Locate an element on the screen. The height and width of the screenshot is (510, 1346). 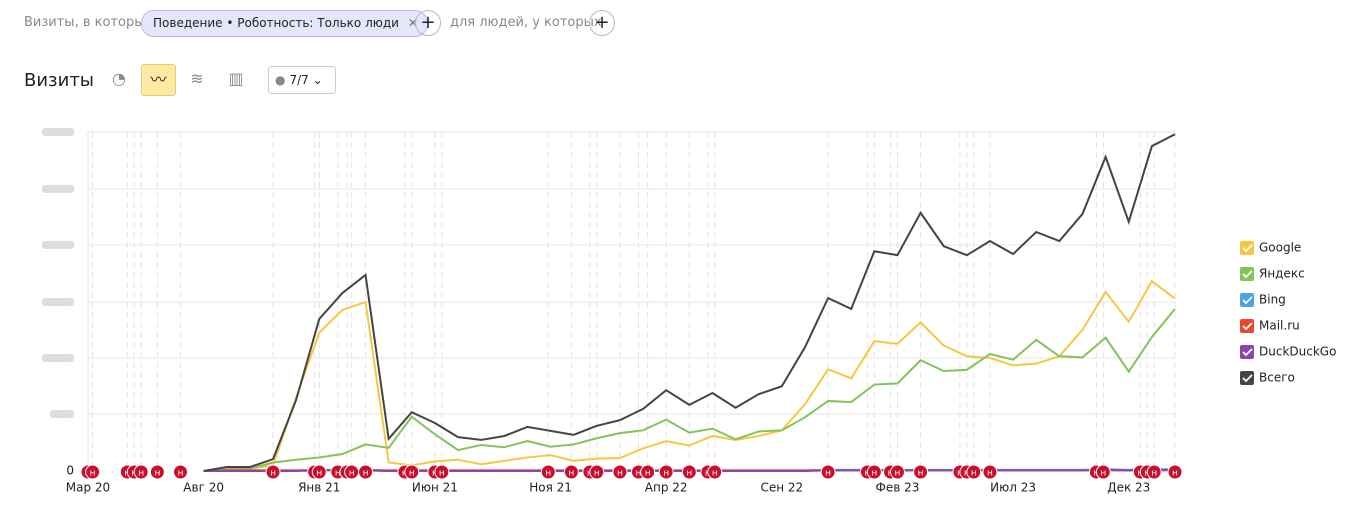
goals-button: ● 7/7 ⌄ is located at coordinates (302, 80).